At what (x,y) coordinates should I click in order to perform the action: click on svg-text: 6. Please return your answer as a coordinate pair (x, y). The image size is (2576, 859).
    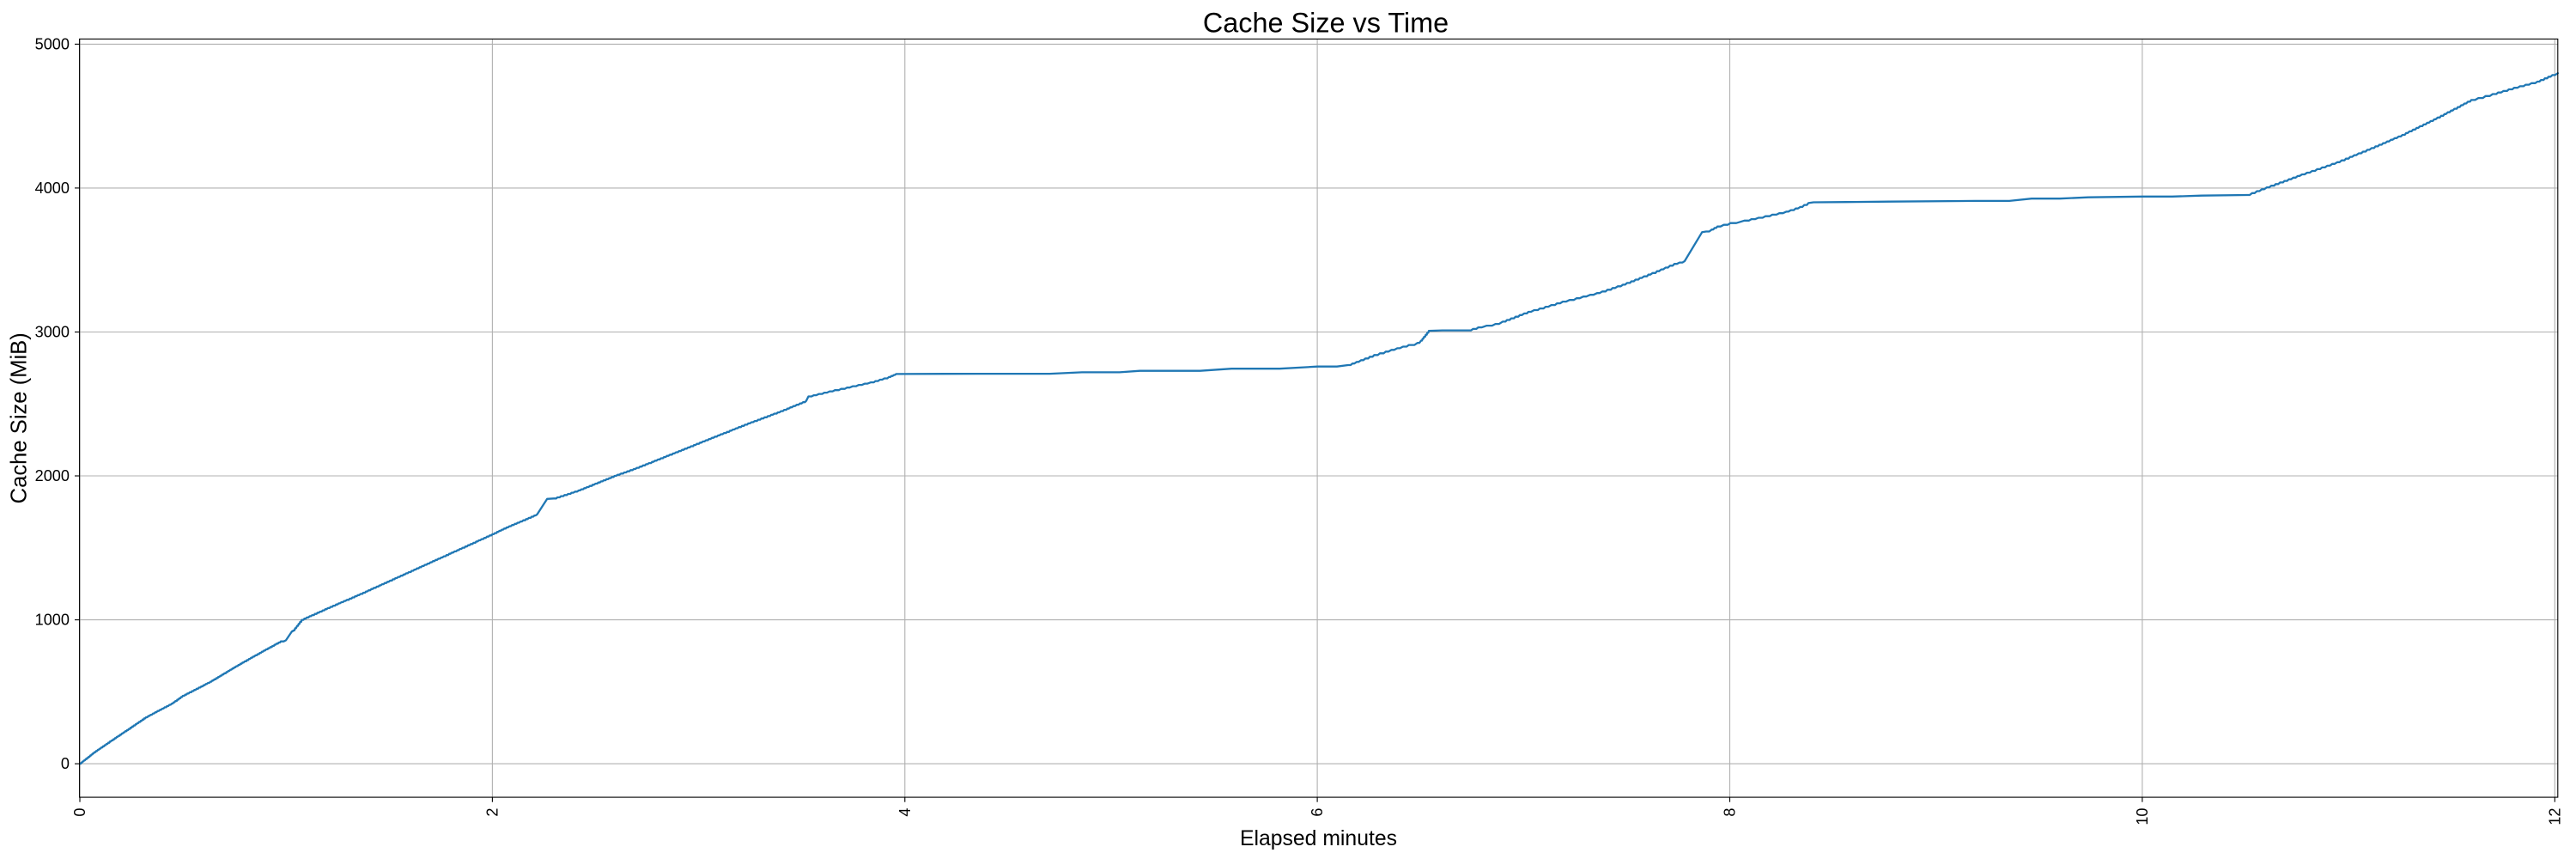
    Looking at the image, I should click on (1317, 812).